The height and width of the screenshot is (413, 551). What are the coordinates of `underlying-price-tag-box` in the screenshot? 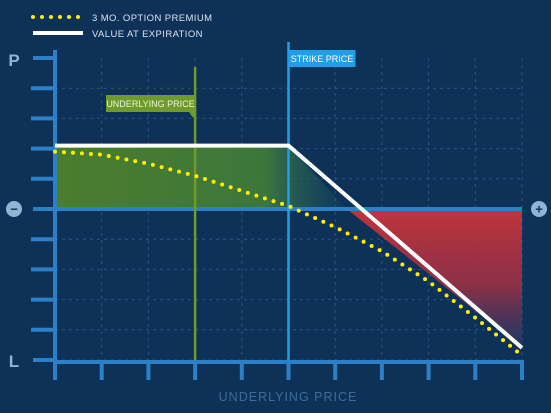 It's located at (150, 103).